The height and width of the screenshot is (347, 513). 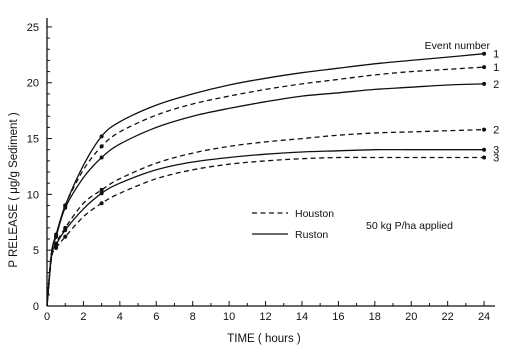 I want to click on x-tick-label: 6, so click(x=156, y=317).